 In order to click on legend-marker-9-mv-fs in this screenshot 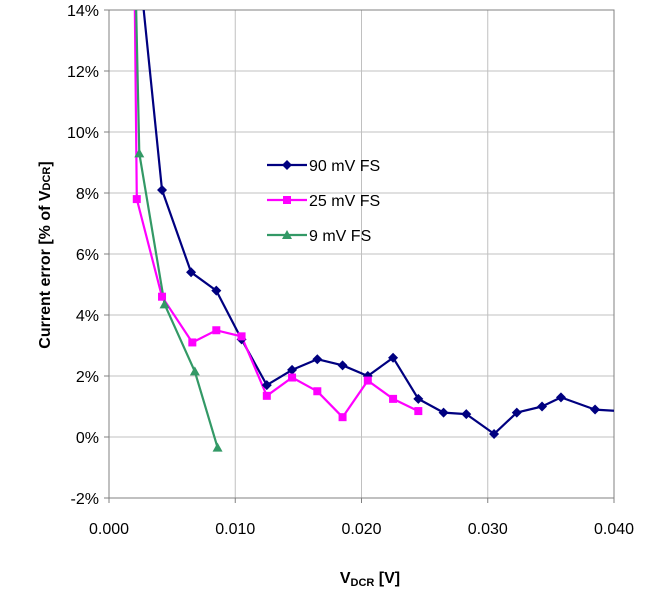, I will do `click(287, 234)`.